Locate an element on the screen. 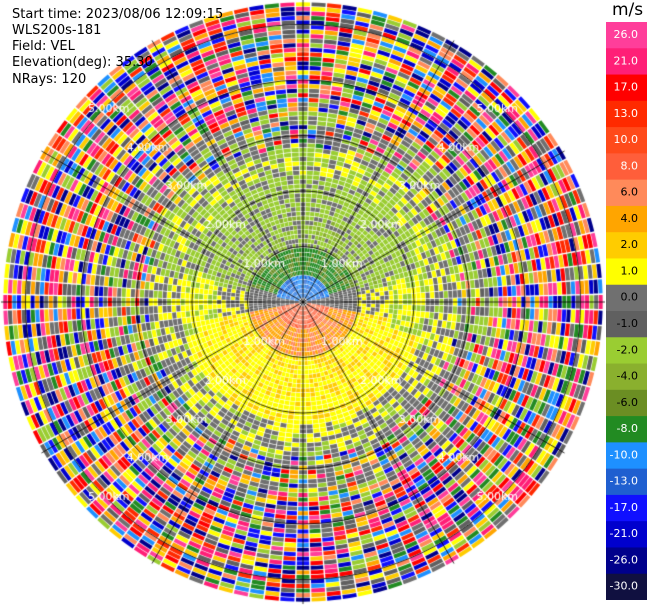  colorbar-tick-label: 17.0 is located at coordinates (626, 87).